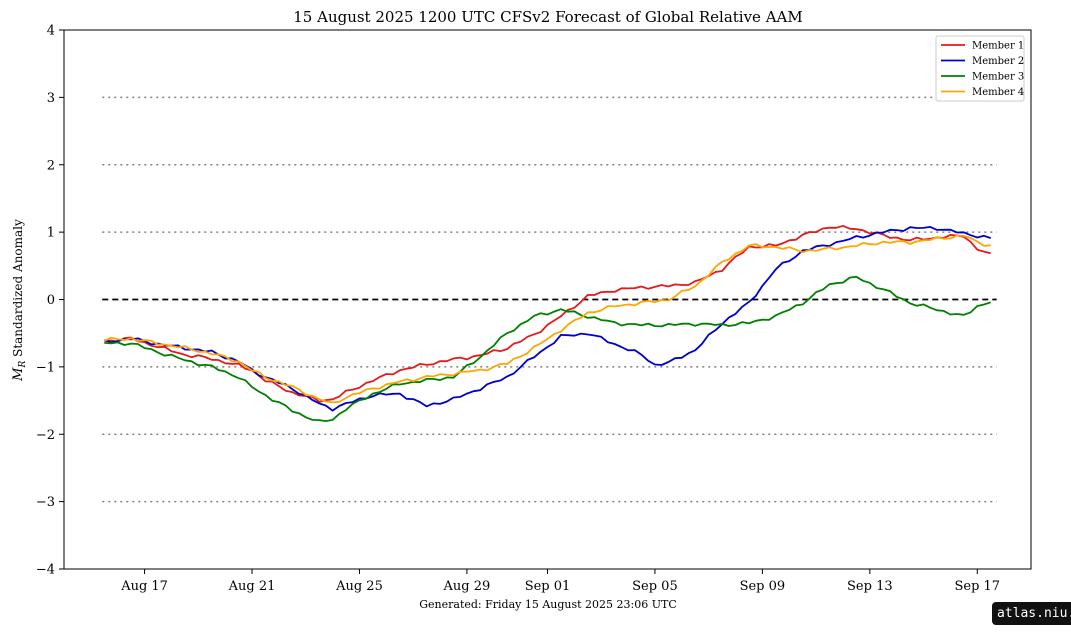 Image resolution: width=1071 pixels, height=638 pixels. Describe the element at coordinates (51, 165) in the screenshot. I see `y-tick-label: 2` at that location.